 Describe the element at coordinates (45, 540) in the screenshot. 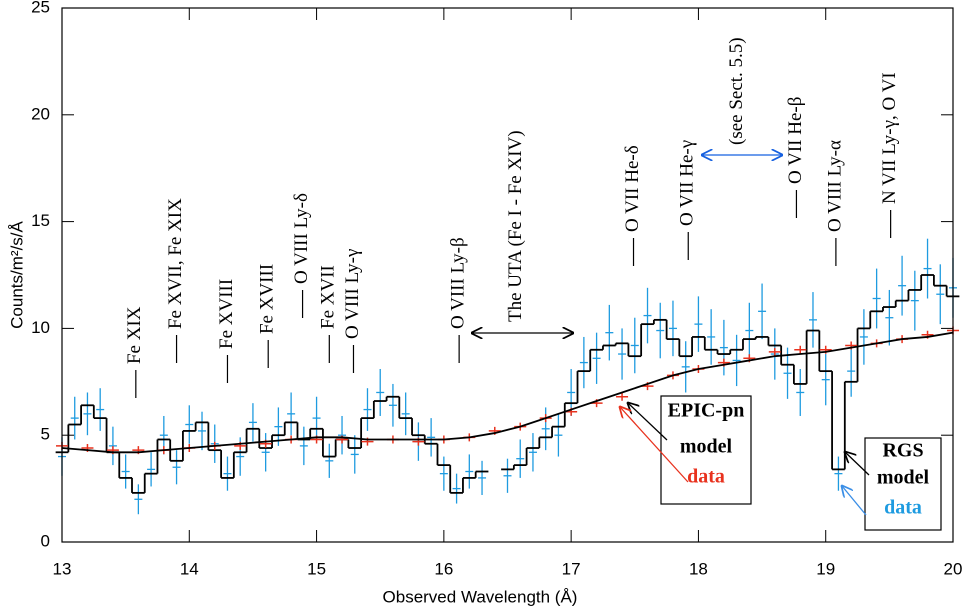

I see `y-tick-label: 0` at that location.